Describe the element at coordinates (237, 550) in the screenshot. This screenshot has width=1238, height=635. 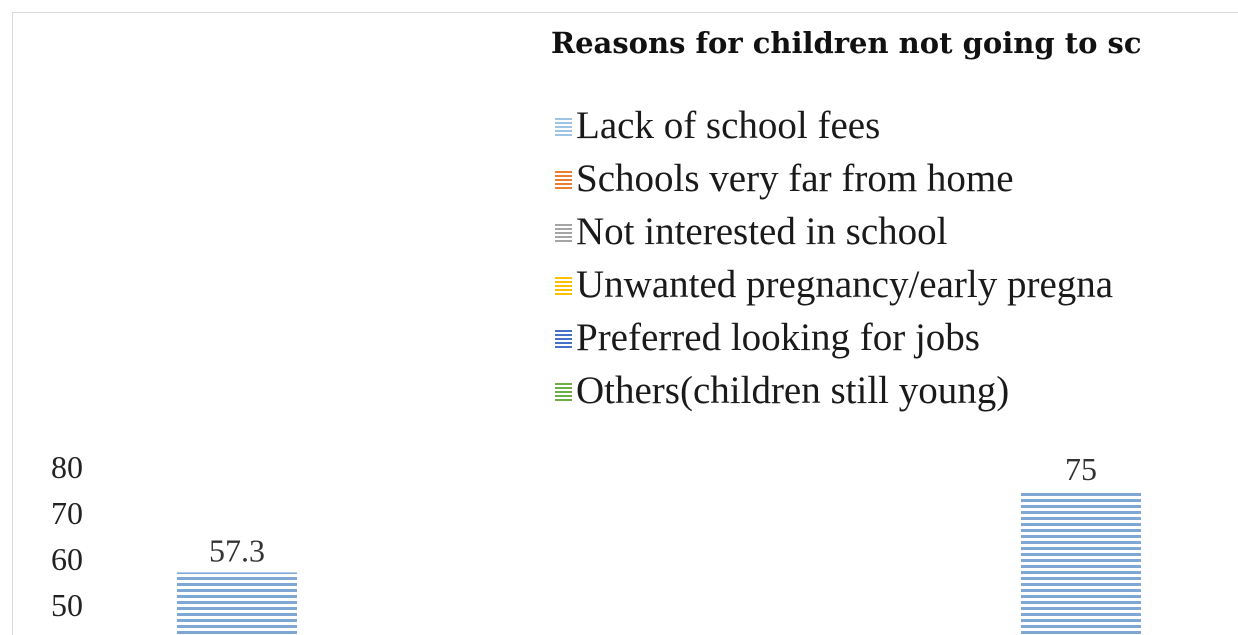
I see `data-label: 57.3` at that location.